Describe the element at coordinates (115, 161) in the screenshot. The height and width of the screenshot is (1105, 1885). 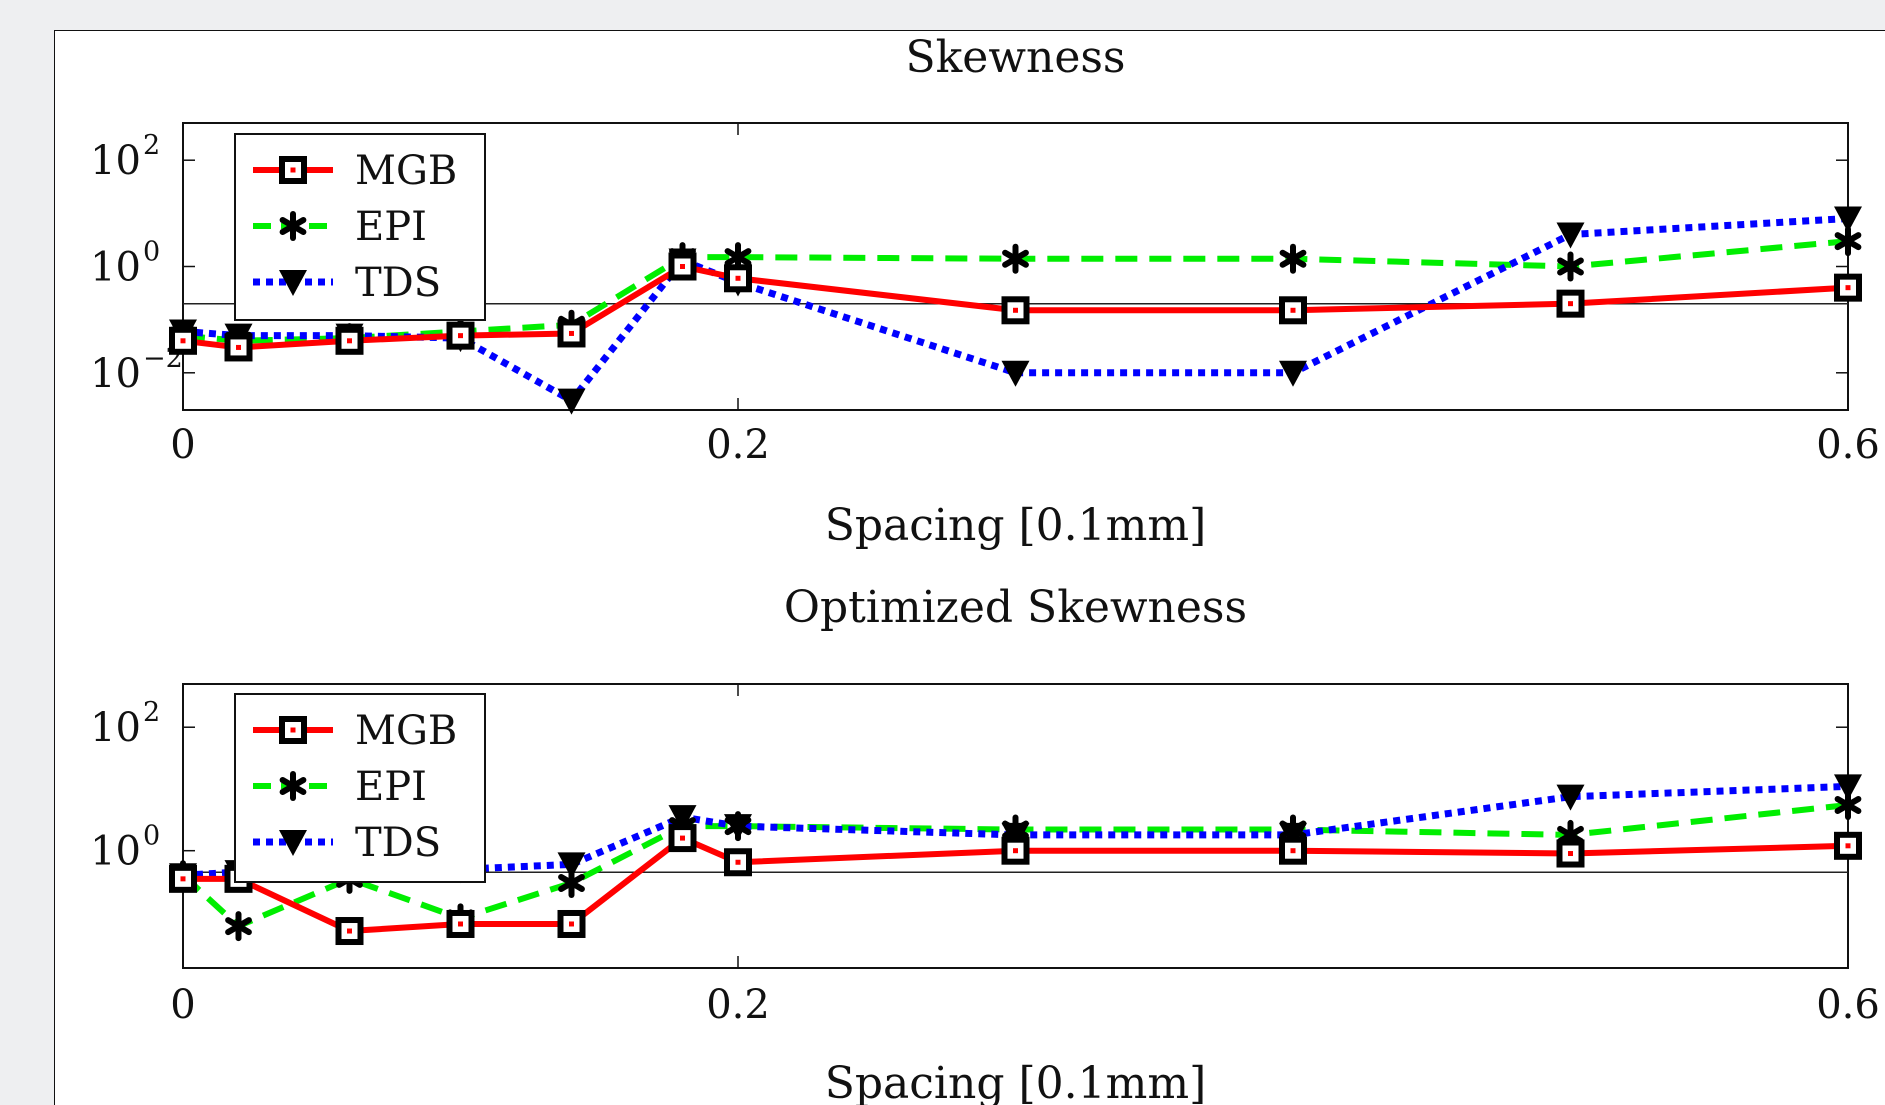
I see `panel-1-ytick-label-0: 10` at that location.